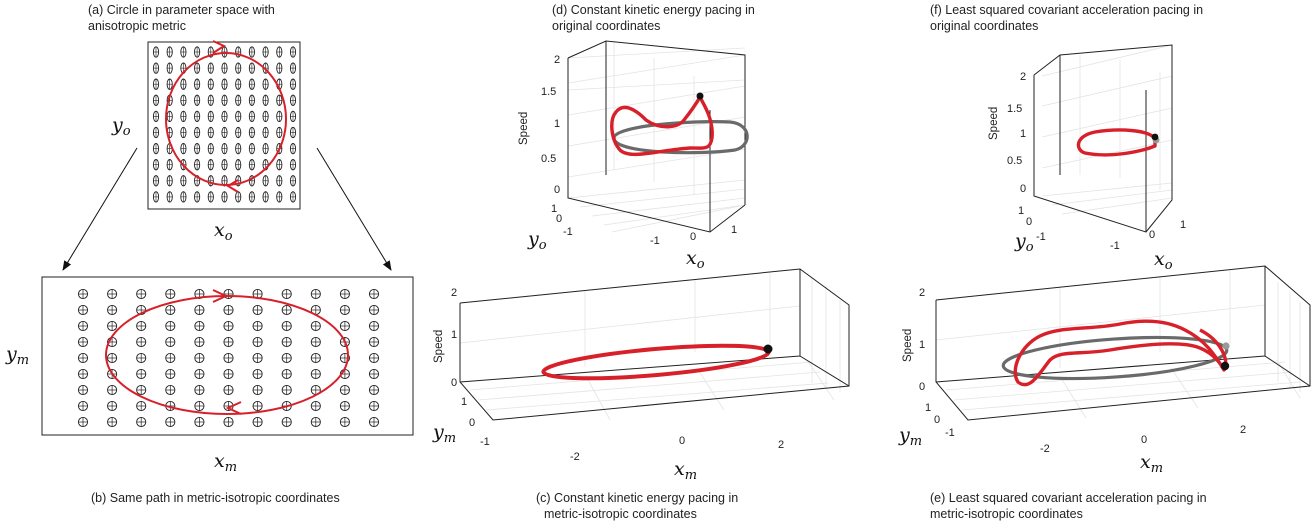 This screenshot has width=1313, height=531. I want to click on zticks-c: 2 1 0, so click(454, 338).